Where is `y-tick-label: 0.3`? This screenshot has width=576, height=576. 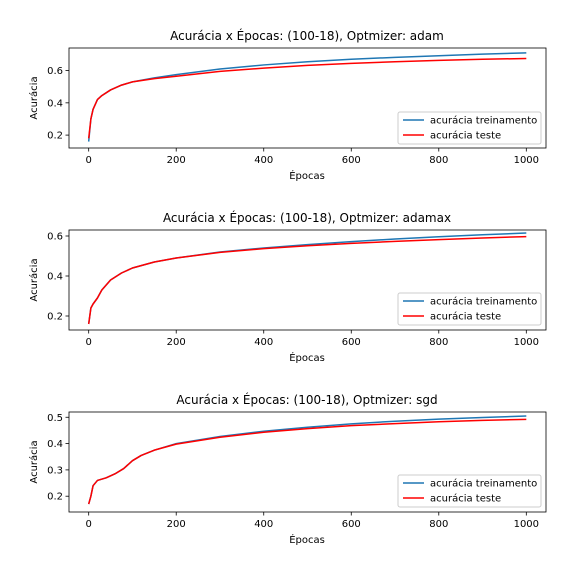 y-tick-label: 0.3 is located at coordinates (55, 470).